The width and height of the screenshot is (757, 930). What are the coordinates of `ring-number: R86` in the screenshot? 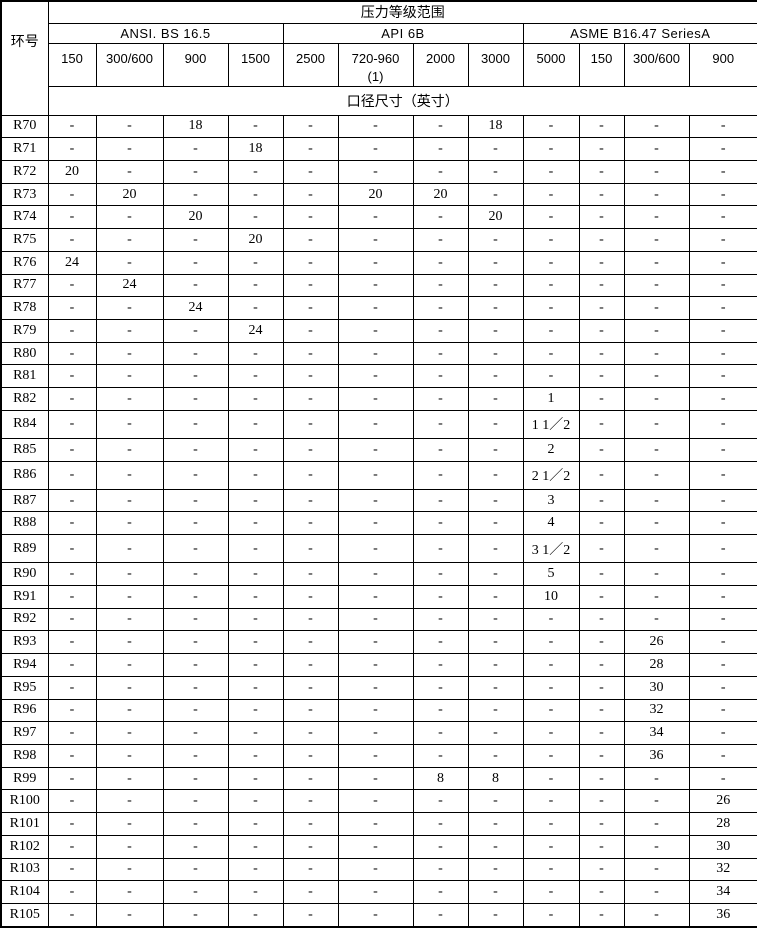 It's located at (24, 475).